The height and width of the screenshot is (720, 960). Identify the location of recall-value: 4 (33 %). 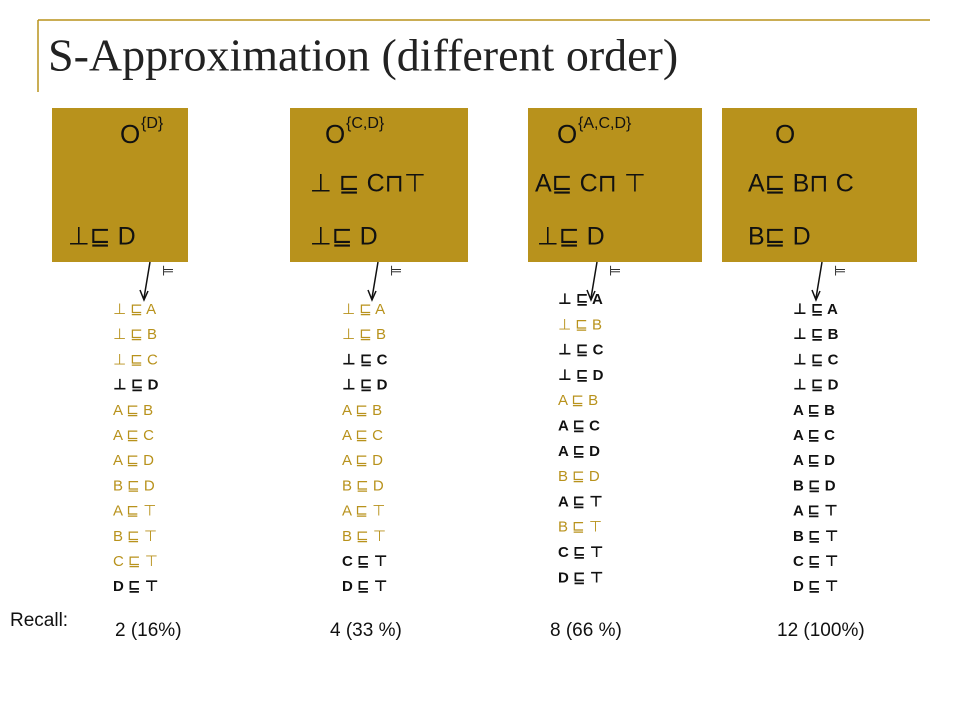
(366, 630).